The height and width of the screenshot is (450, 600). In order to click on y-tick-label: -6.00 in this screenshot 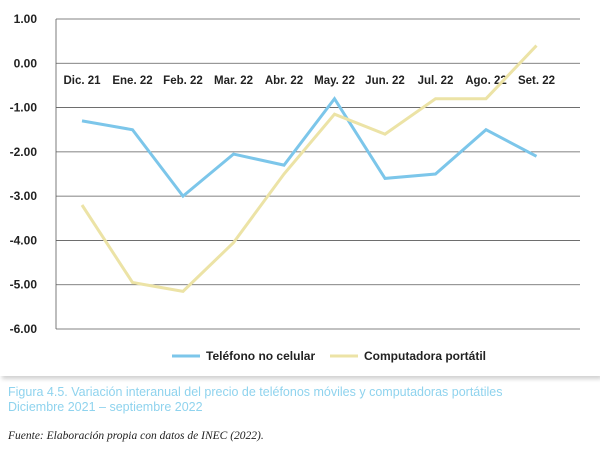, I will do `click(24, 329)`.